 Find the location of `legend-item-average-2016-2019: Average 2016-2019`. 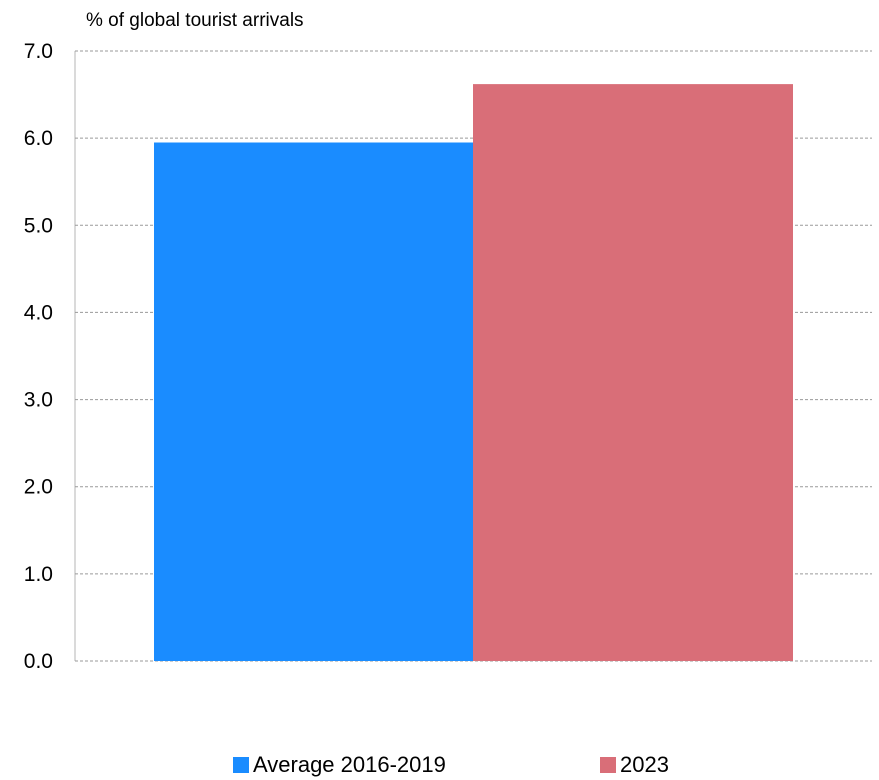

legend-item-average-2016-2019: Average 2016-2019 is located at coordinates (339, 765).